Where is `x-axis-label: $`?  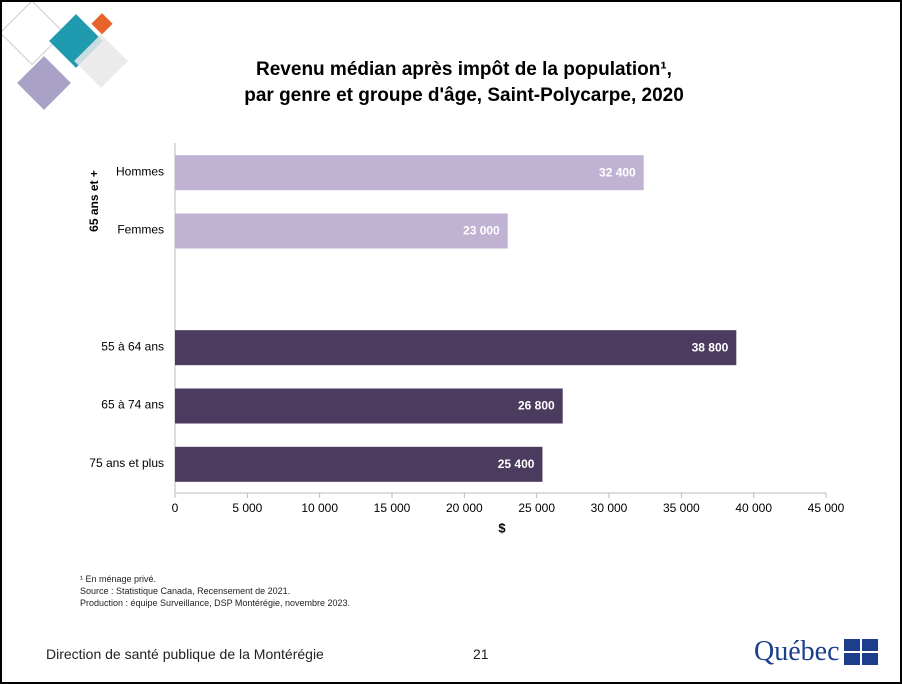
x-axis-label: $ is located at coordinates (502, 527).